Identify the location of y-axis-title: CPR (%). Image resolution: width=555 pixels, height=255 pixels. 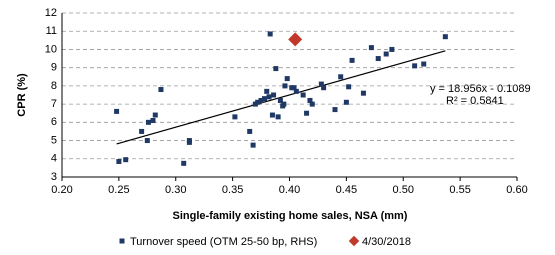
(22, 95).